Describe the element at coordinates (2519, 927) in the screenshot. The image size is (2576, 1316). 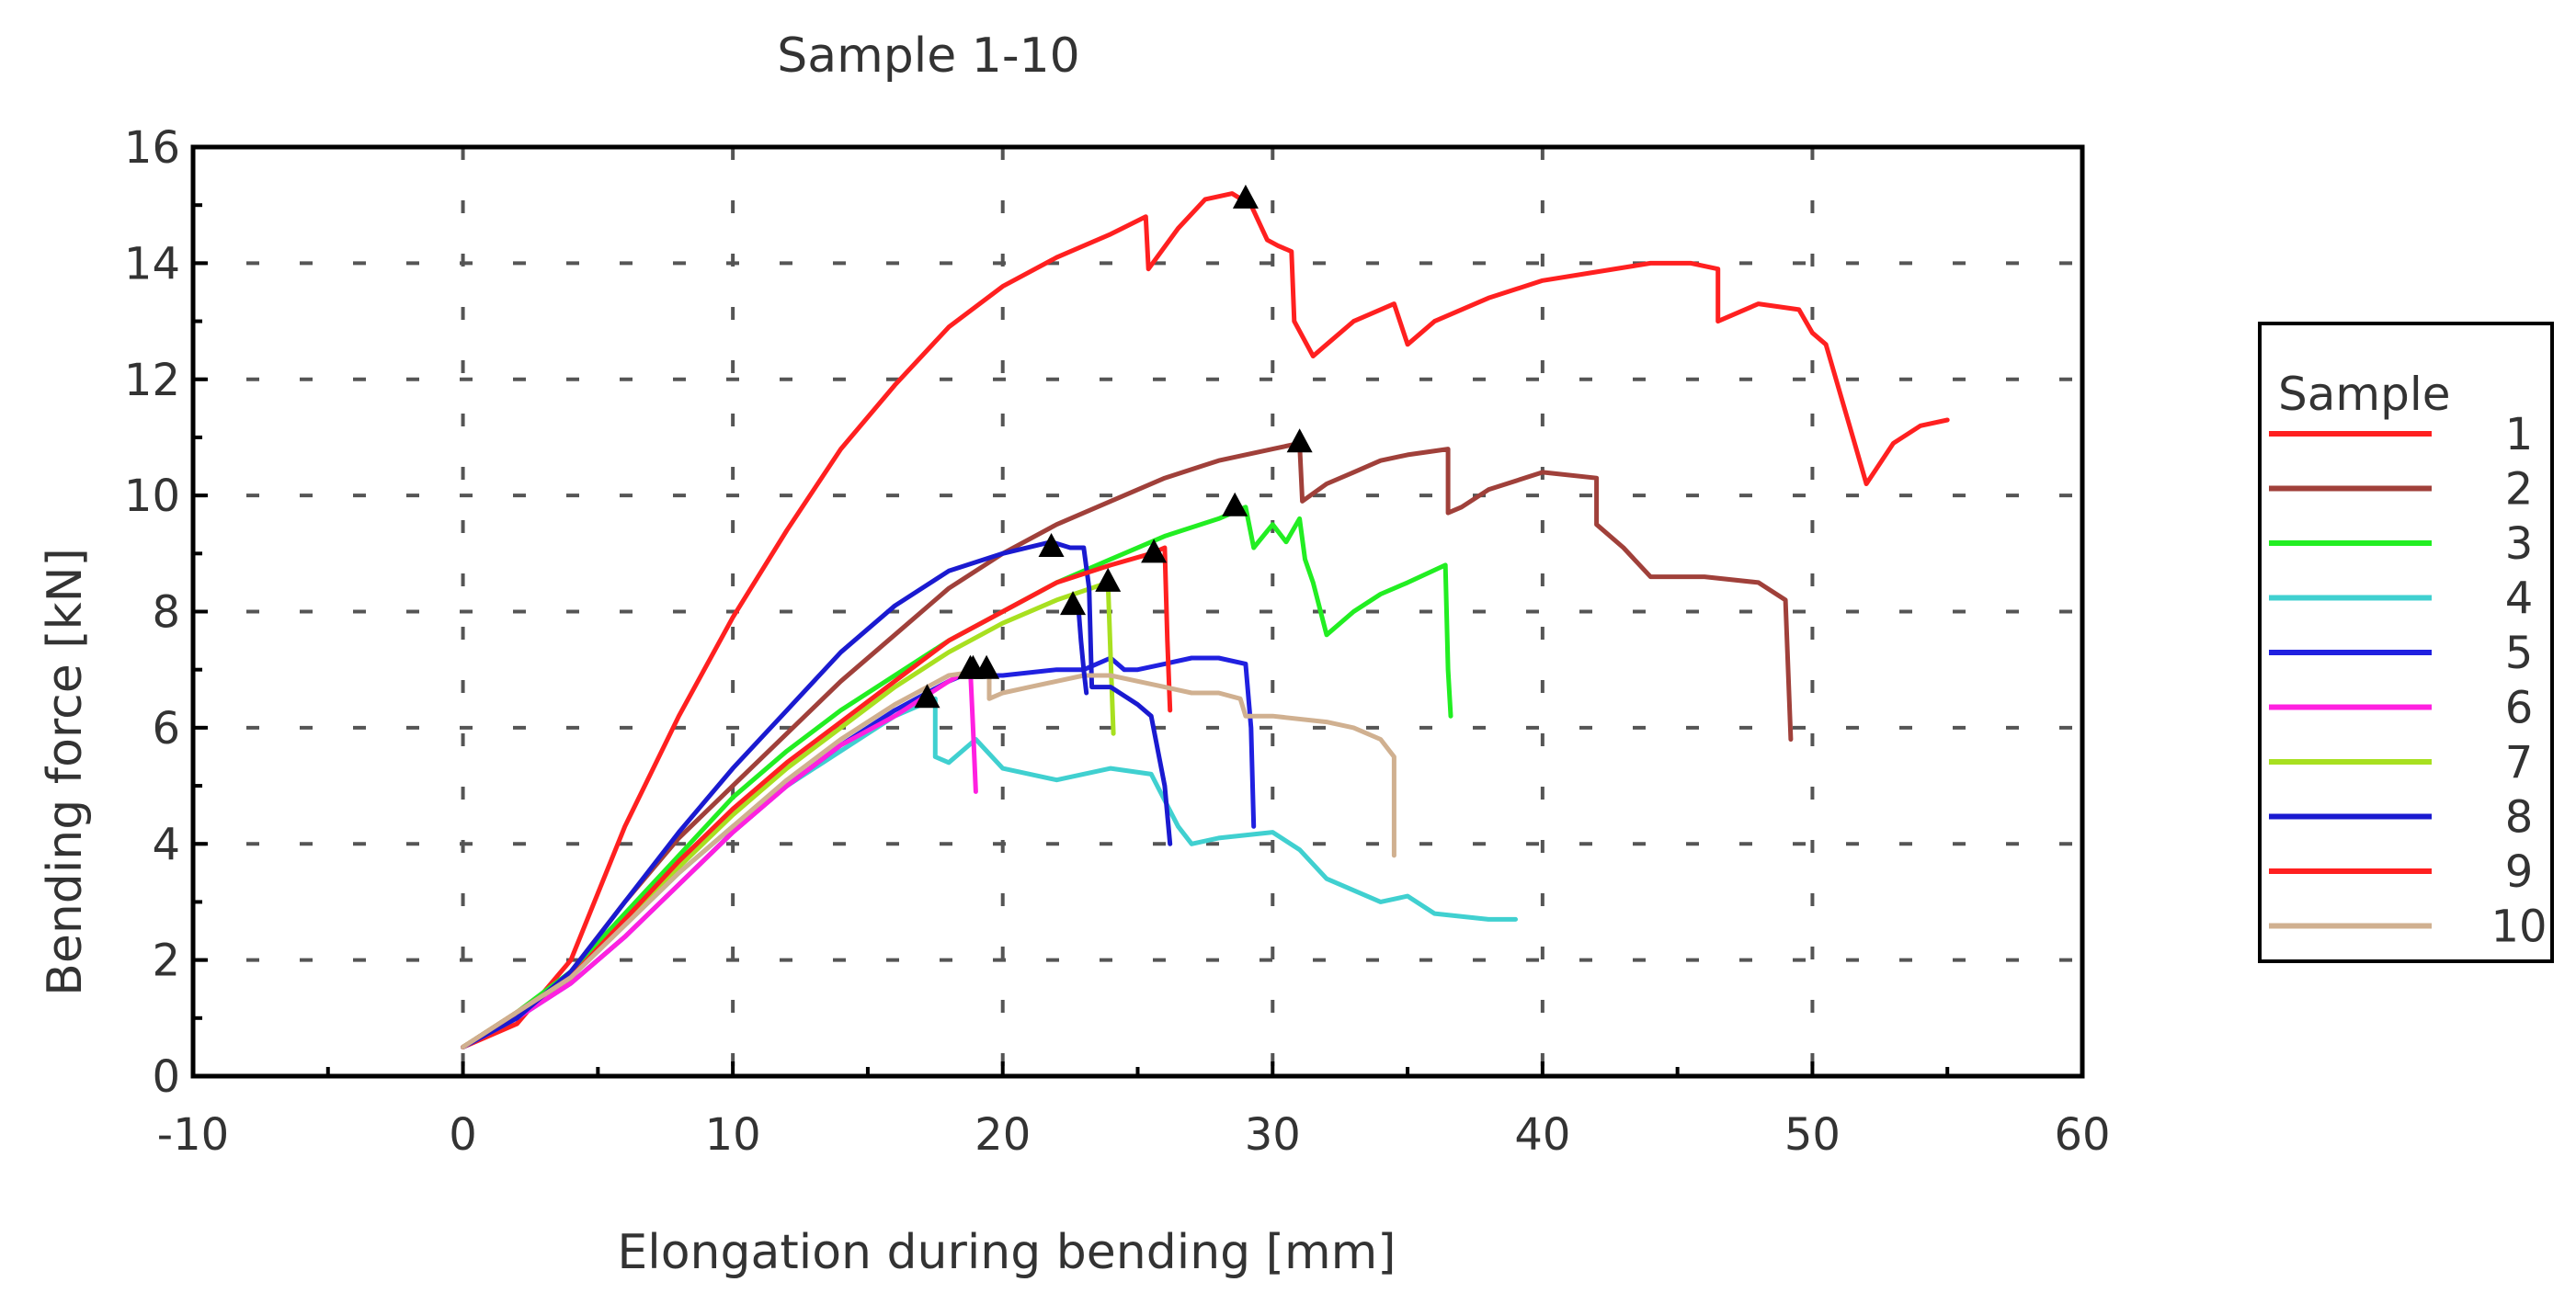
I see `legend-label-10: 10` at that location.